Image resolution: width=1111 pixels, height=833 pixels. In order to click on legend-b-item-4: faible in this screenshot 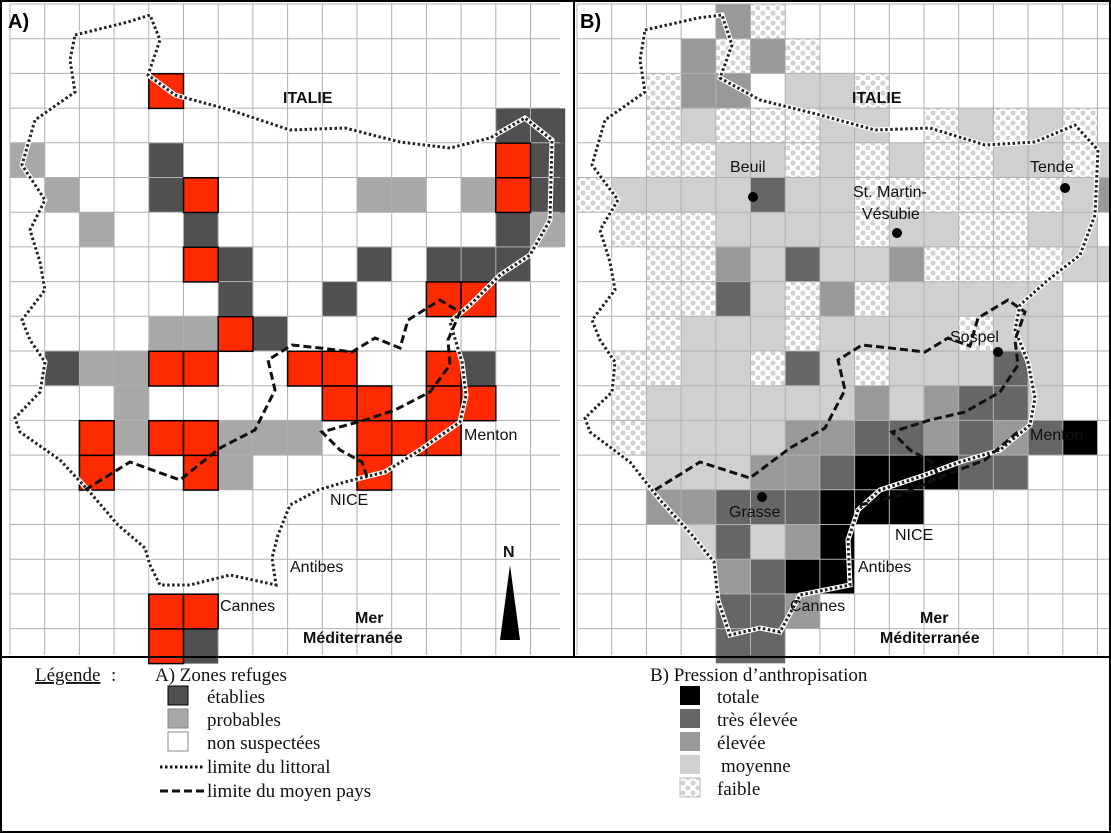, I will do `click(738, 789)`.